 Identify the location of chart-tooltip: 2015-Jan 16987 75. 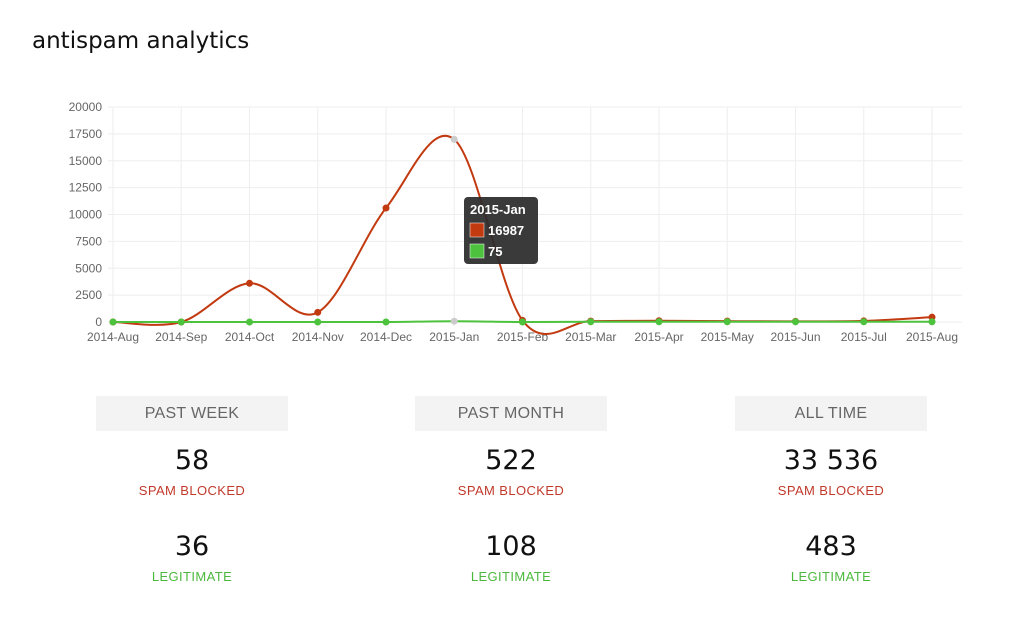
(501, 230).